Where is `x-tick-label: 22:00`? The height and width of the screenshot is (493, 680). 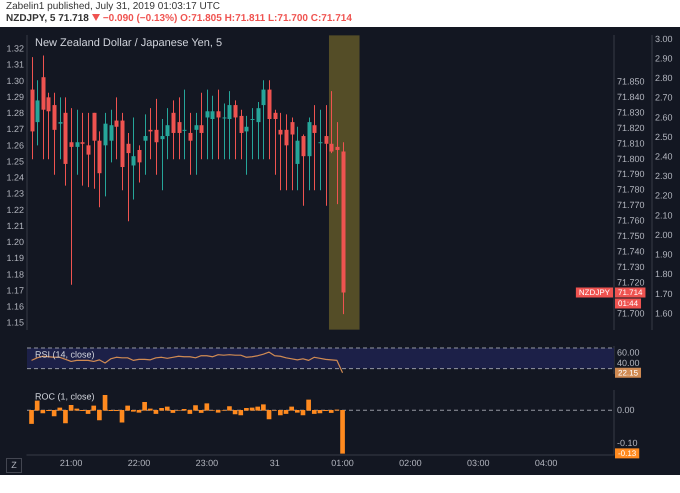
x-tick-label: 22:00 is located at coordinates (139, 463).